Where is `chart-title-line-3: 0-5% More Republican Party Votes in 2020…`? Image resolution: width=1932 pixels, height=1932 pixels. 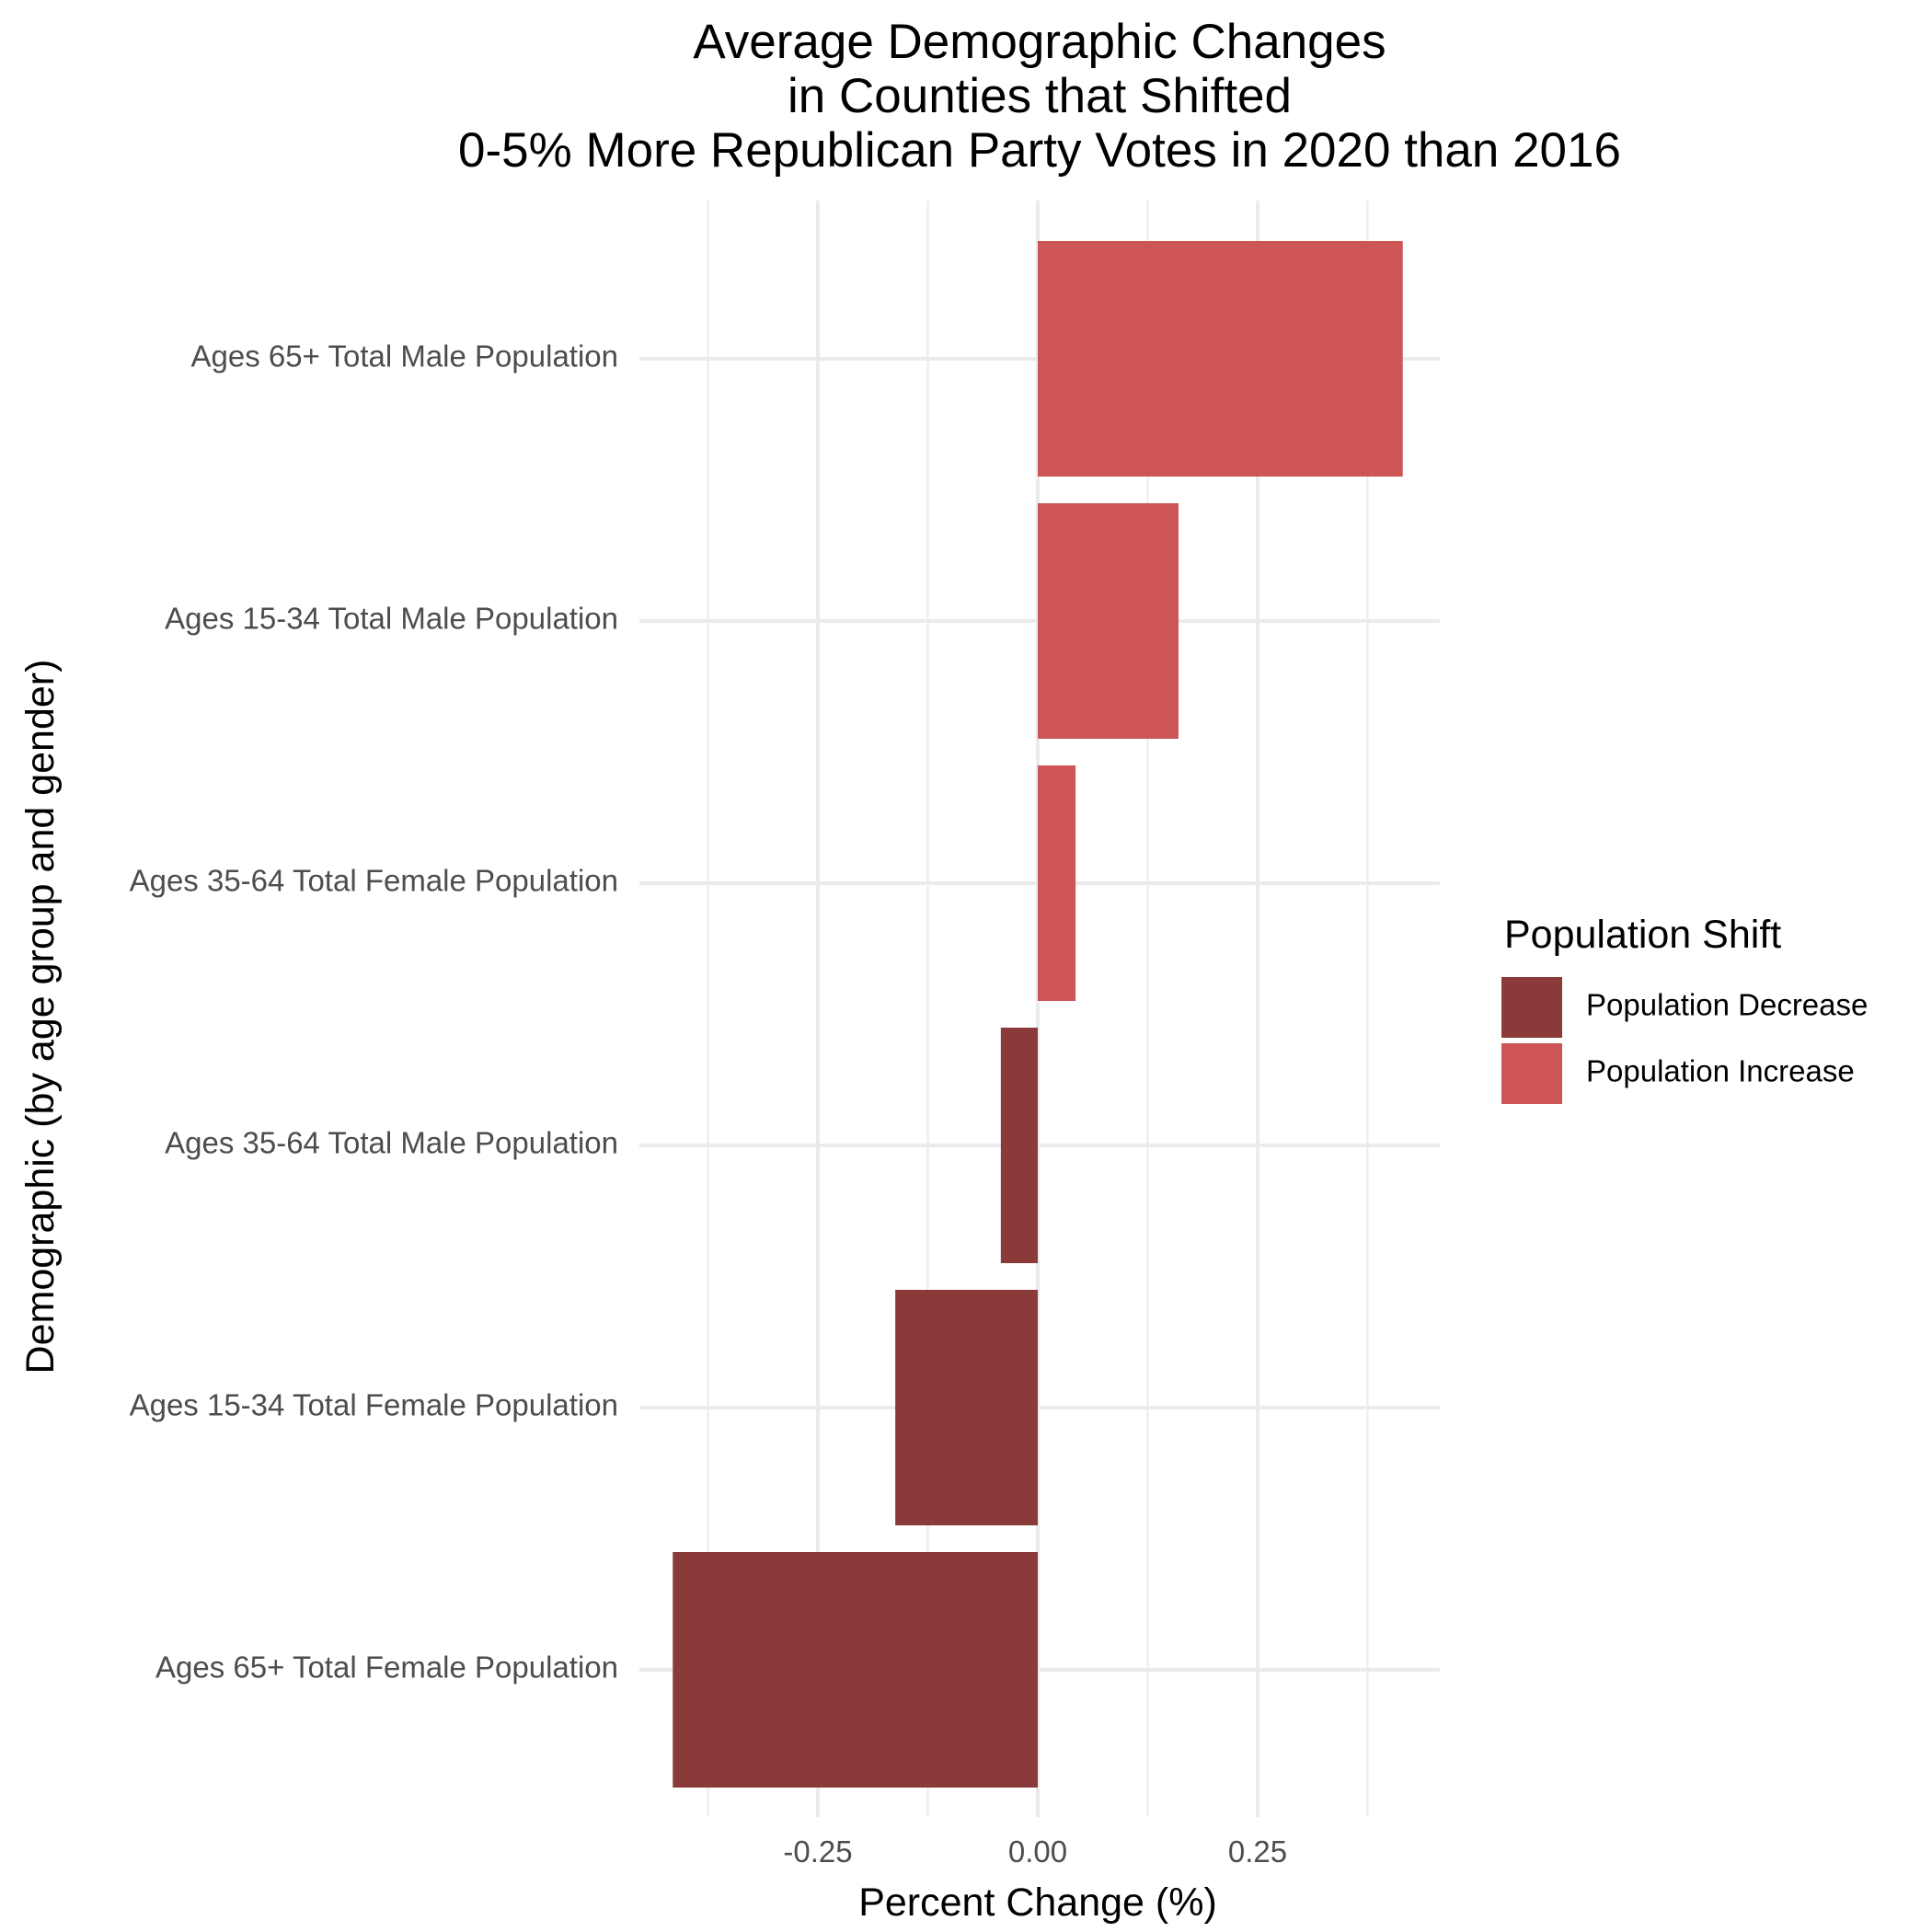 chart-title-line-3: 0-5% More Republican Party Votes in 2020… is located at coordinates (1039, 150).